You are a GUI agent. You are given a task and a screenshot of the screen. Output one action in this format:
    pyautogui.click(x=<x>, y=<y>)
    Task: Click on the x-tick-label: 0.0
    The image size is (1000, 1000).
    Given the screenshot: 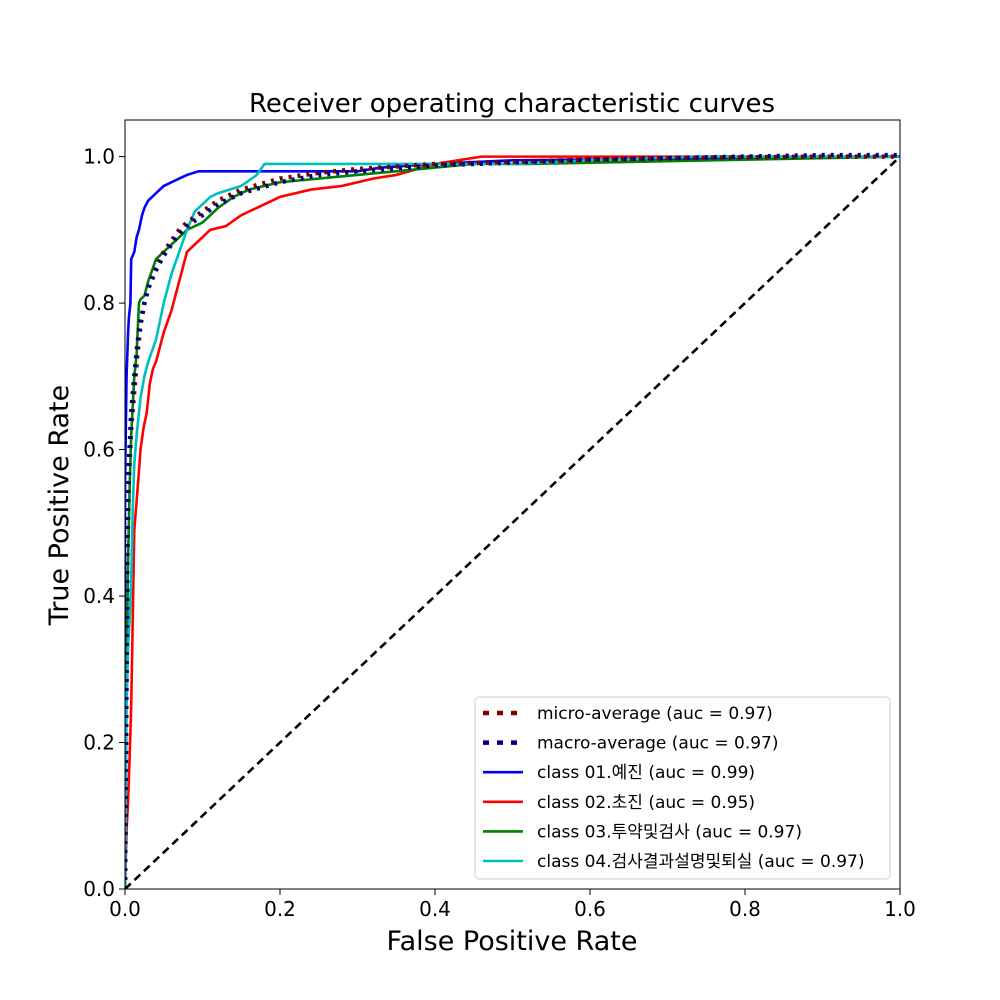 What is the action you would take?
    pyautogui.click(x=125, y=909)
    